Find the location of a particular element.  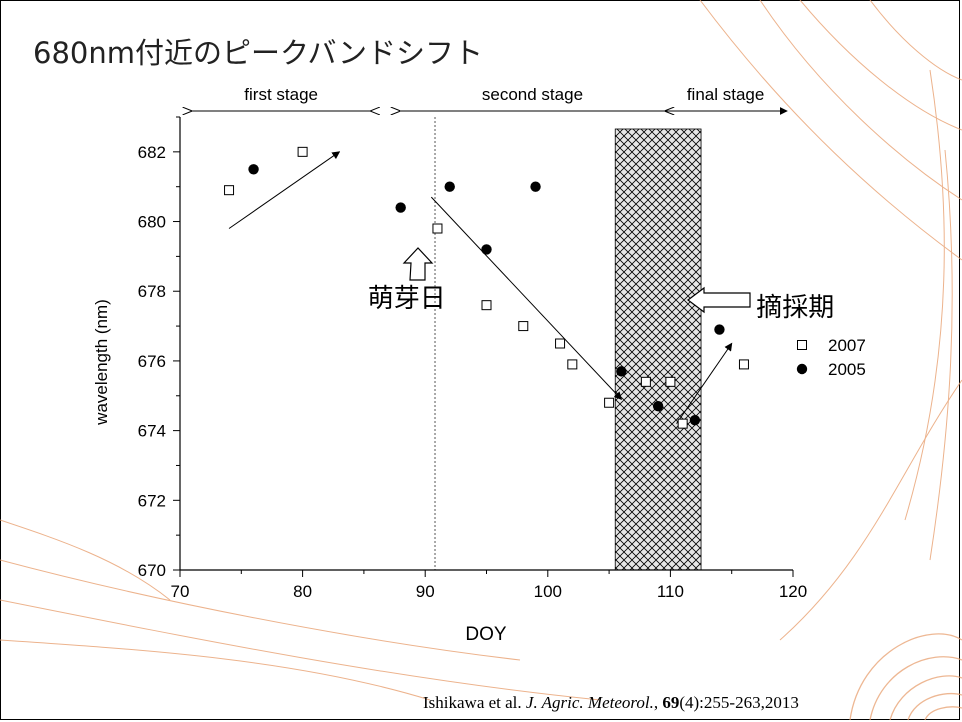

y-tick-label: 678 is located at coordinates (152, 291).